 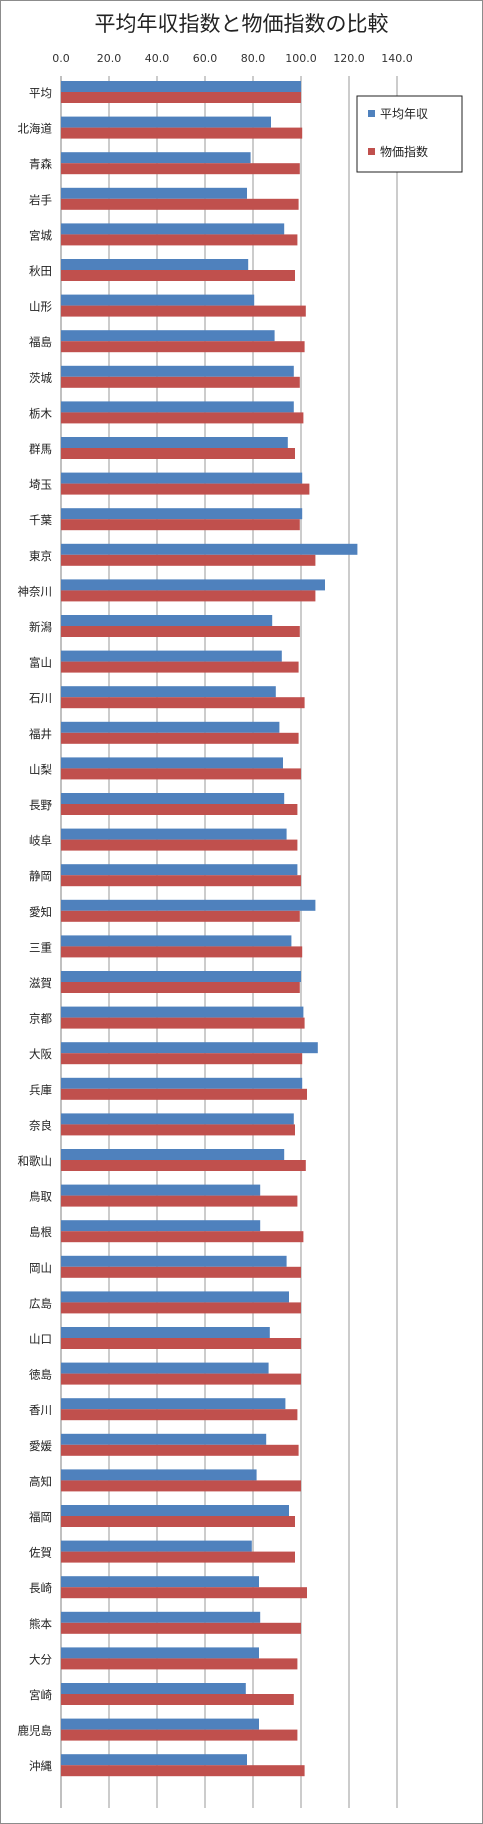 What do you see at coordinates (40, 769) in the screenshot?
I see `category-label: 山梨` at bounding box center [40, 769].